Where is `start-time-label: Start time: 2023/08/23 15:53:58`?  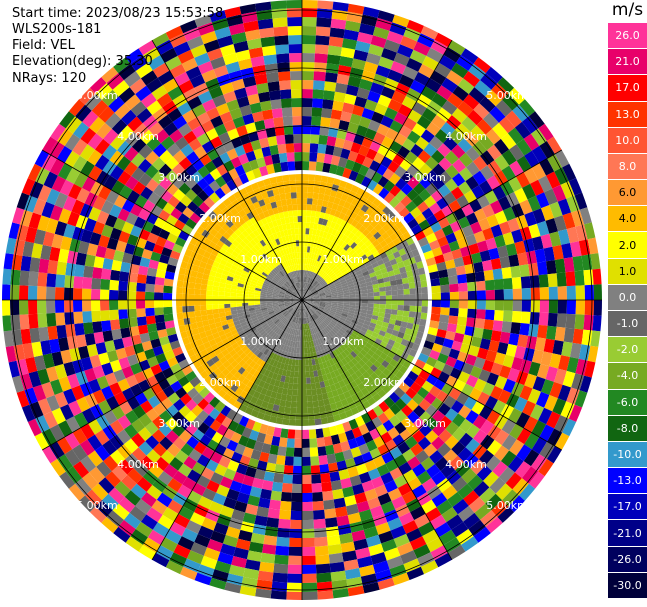 start-time-label: Start time: 2023/08/23 15:53:58 is located at coordinates (118, 13).